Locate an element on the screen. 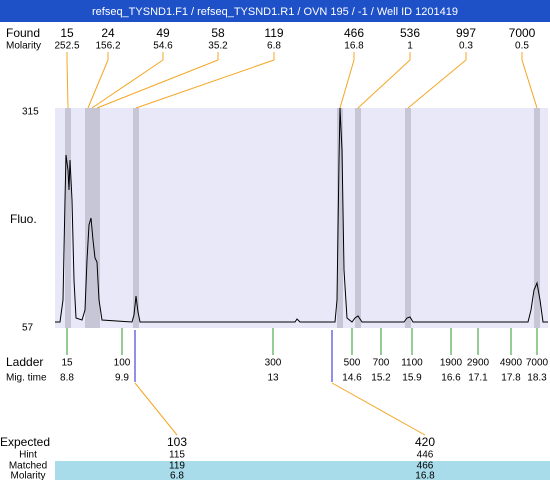  y-max-label: 315 is located at coordinates (30, 112).